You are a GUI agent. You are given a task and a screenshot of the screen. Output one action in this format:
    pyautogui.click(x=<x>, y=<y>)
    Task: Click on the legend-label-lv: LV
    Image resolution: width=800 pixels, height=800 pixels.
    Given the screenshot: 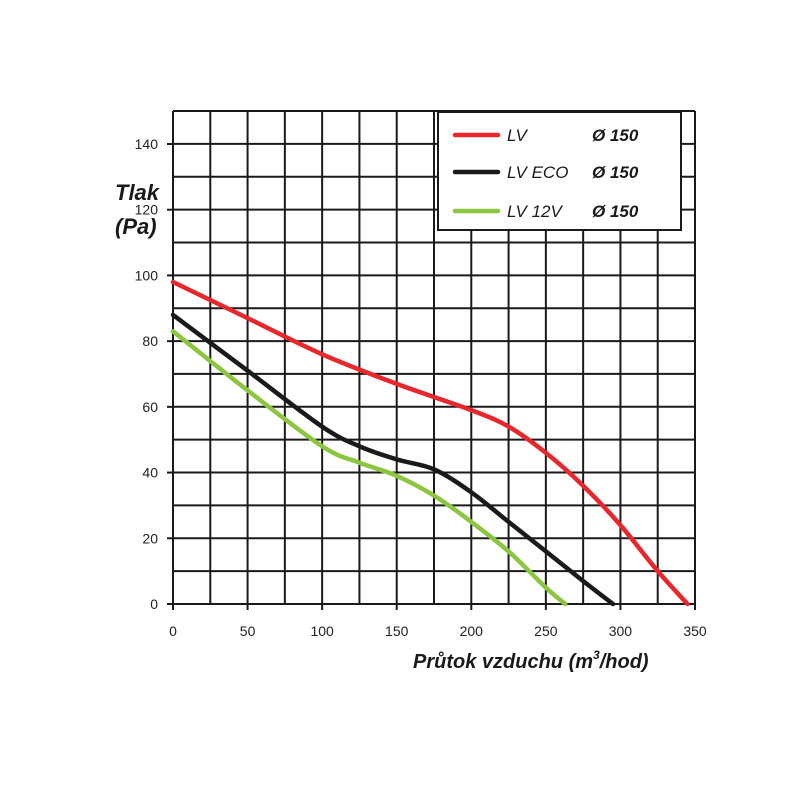 What is the action you would take?
    pyautogui.click(x=518, y=135)
    